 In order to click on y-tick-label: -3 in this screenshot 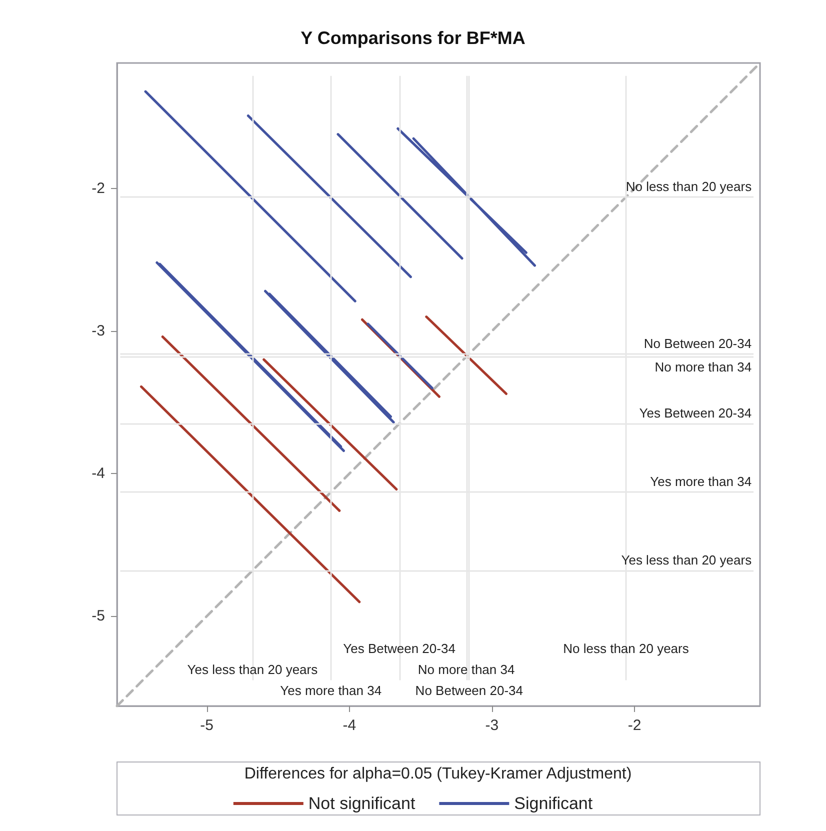, I will do `click(98, 331)`.